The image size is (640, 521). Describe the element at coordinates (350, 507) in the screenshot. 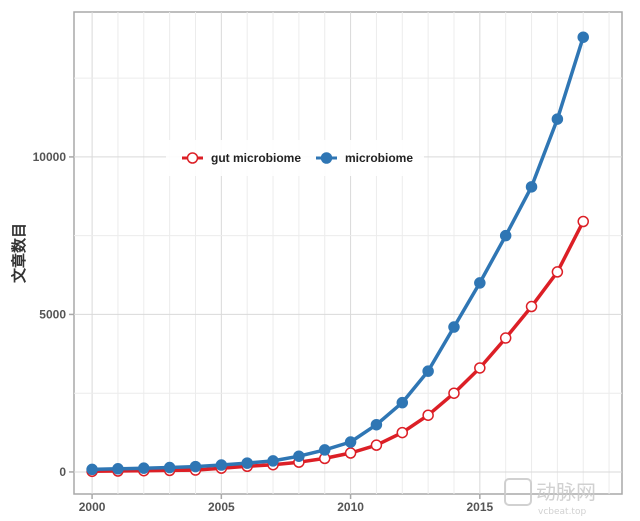

I see `x-tick-label: 2010` at that location.